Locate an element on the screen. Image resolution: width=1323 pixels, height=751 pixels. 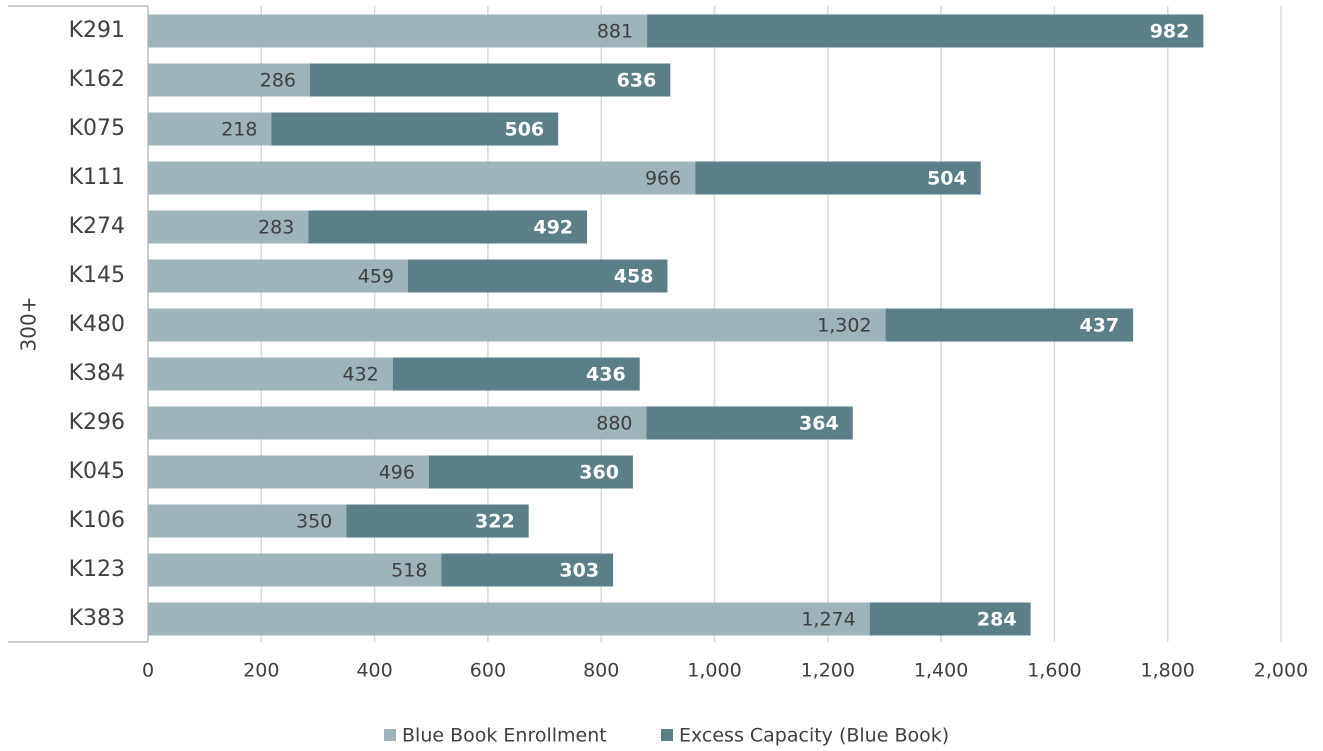
category-label: K296 is located at coordinates (97, 422).